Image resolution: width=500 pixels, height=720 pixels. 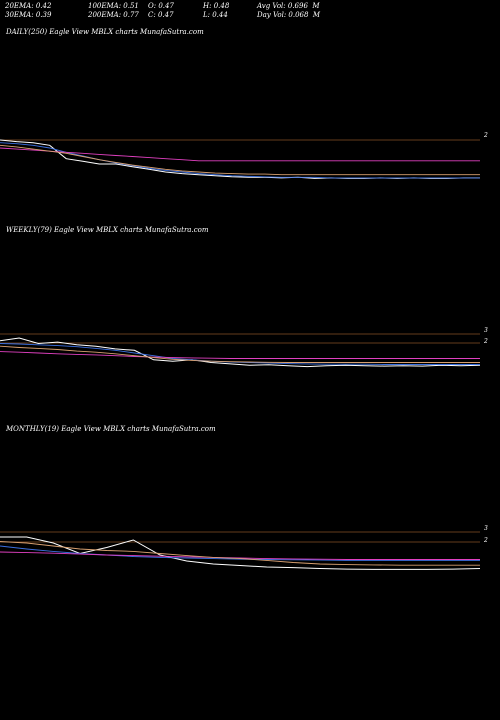 I want to click on daily-ema-short-line, so click(x=240, y=160).